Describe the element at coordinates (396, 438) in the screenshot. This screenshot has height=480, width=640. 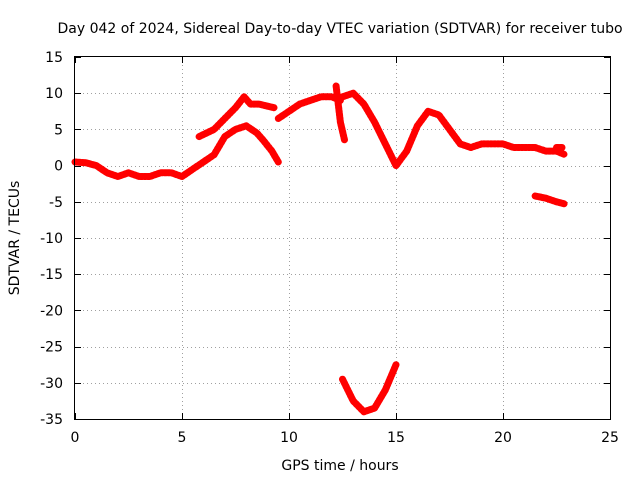
I see `x-tick-label: 15` at that location.